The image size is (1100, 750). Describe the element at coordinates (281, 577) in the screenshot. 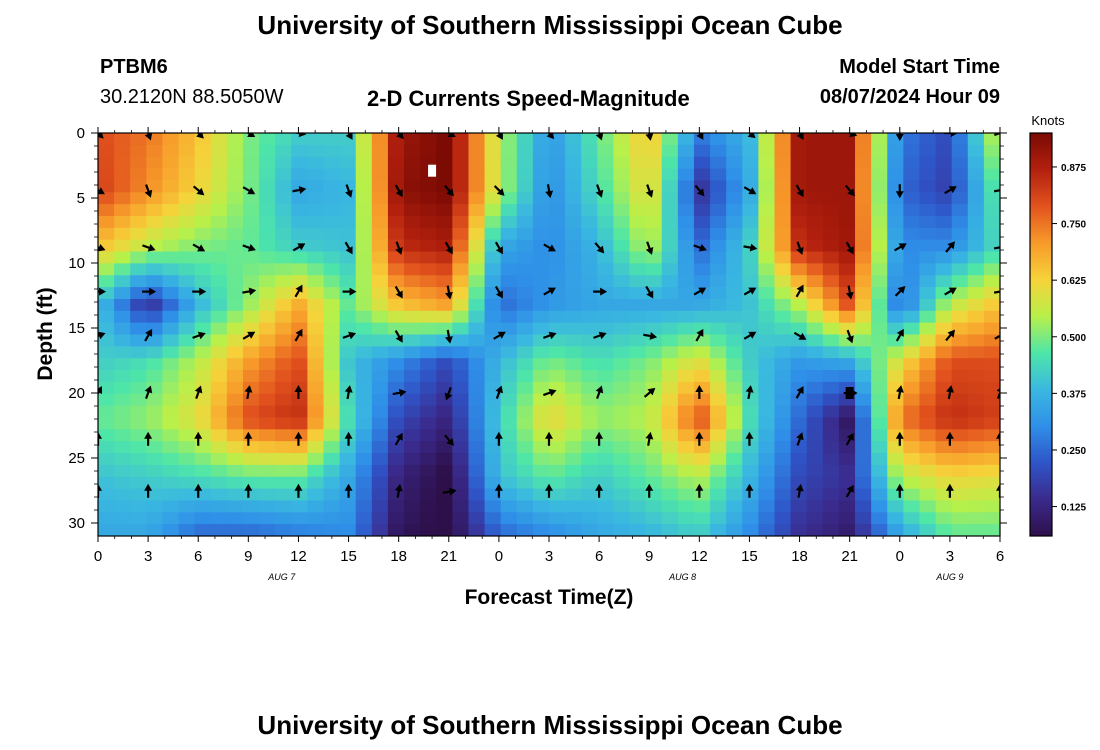

I see `date-label: AUG 7` at that location.